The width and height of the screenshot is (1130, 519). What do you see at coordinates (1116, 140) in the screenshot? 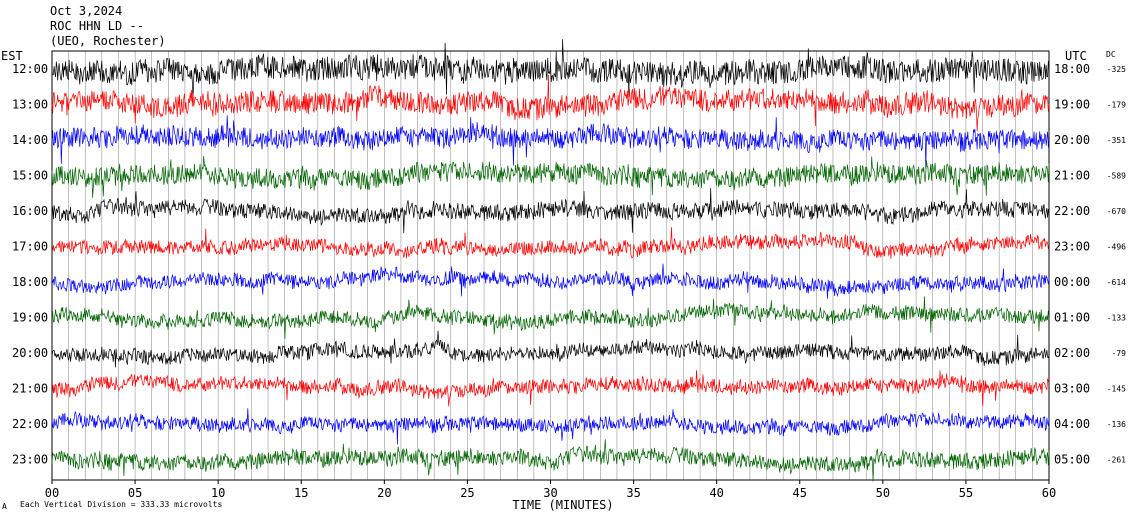
I see `dc-offset-label: -351` at bounding box center [1116, 140].